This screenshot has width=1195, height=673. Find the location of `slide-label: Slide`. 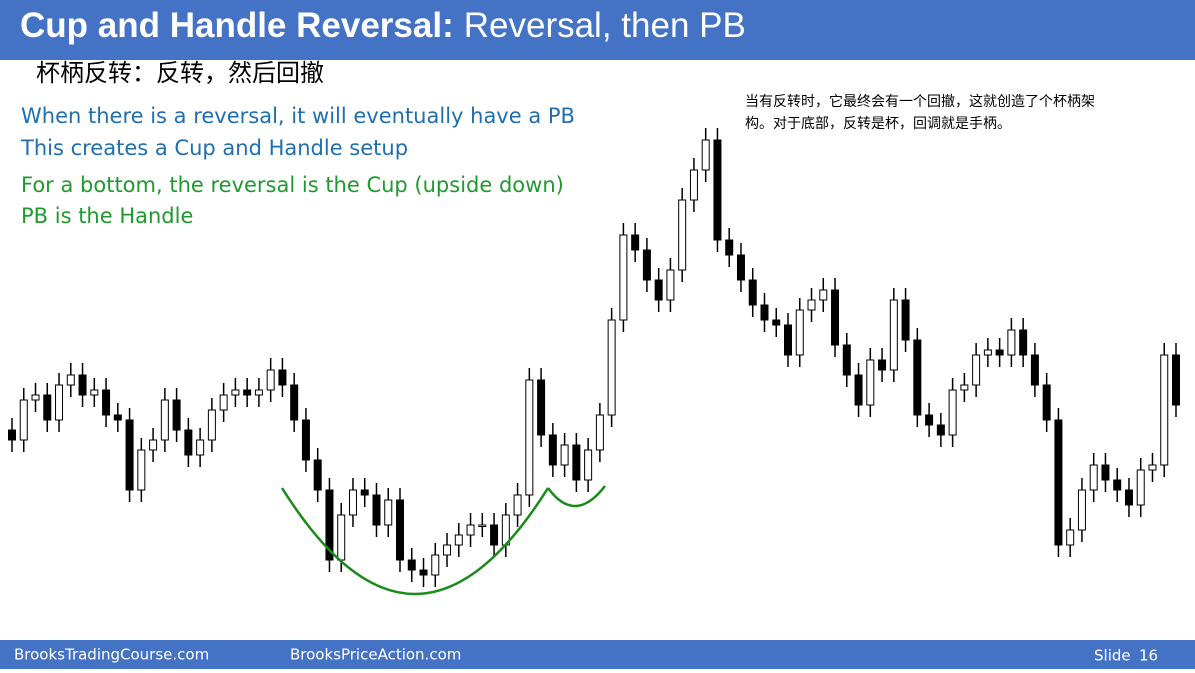

slide-label: Slide is located at coordinates (1112, 656).